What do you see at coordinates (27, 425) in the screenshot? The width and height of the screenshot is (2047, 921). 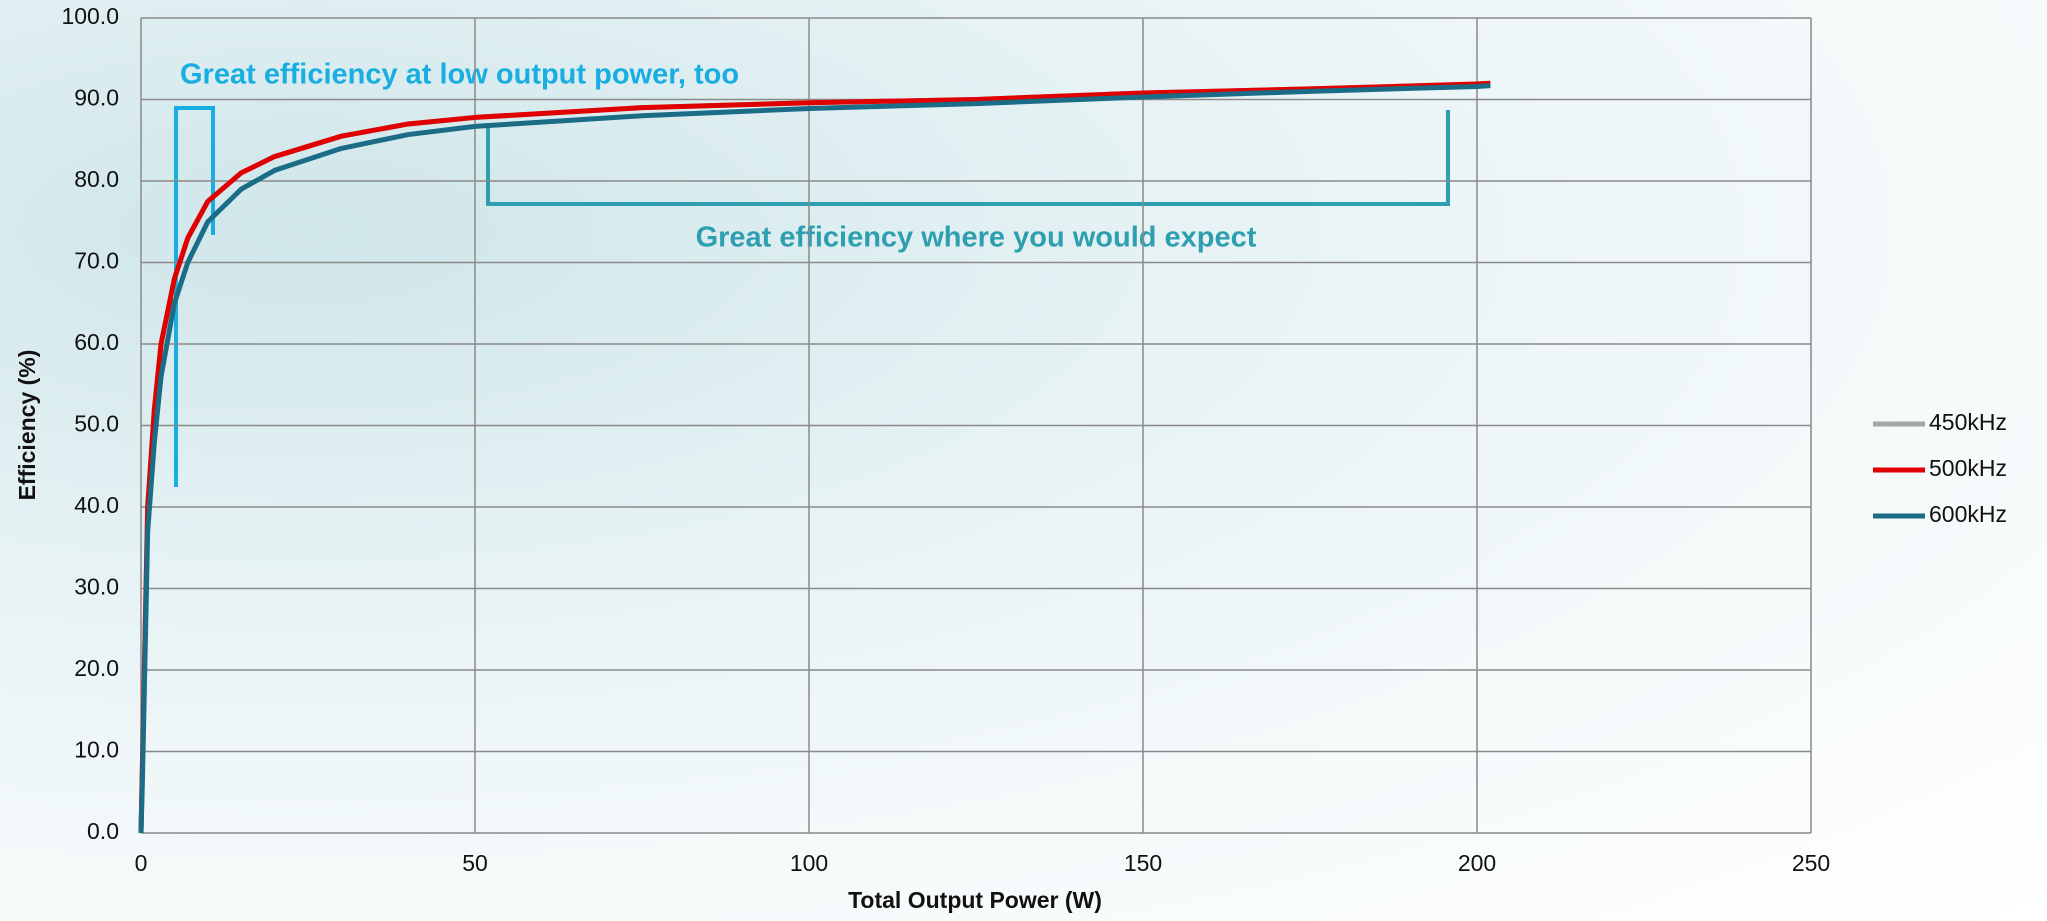 I see `y-axis-label: Efficiency (%)` at bounding box center [27, 425].